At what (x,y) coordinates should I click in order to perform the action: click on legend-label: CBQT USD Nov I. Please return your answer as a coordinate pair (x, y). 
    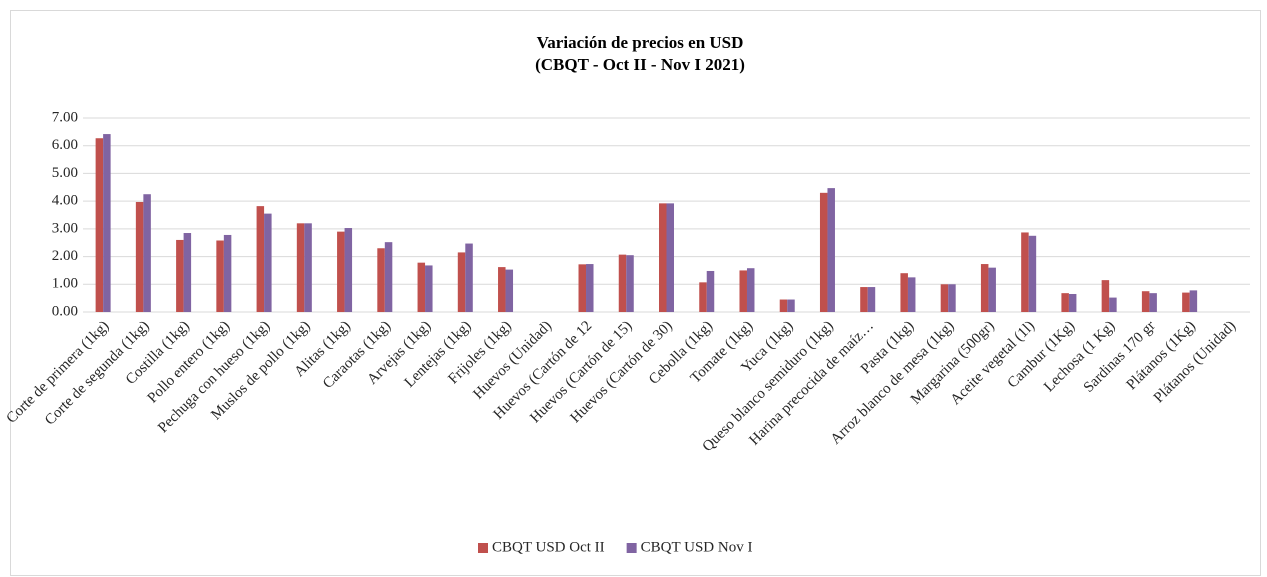
    Looking at the image, I should click on (697, 547).